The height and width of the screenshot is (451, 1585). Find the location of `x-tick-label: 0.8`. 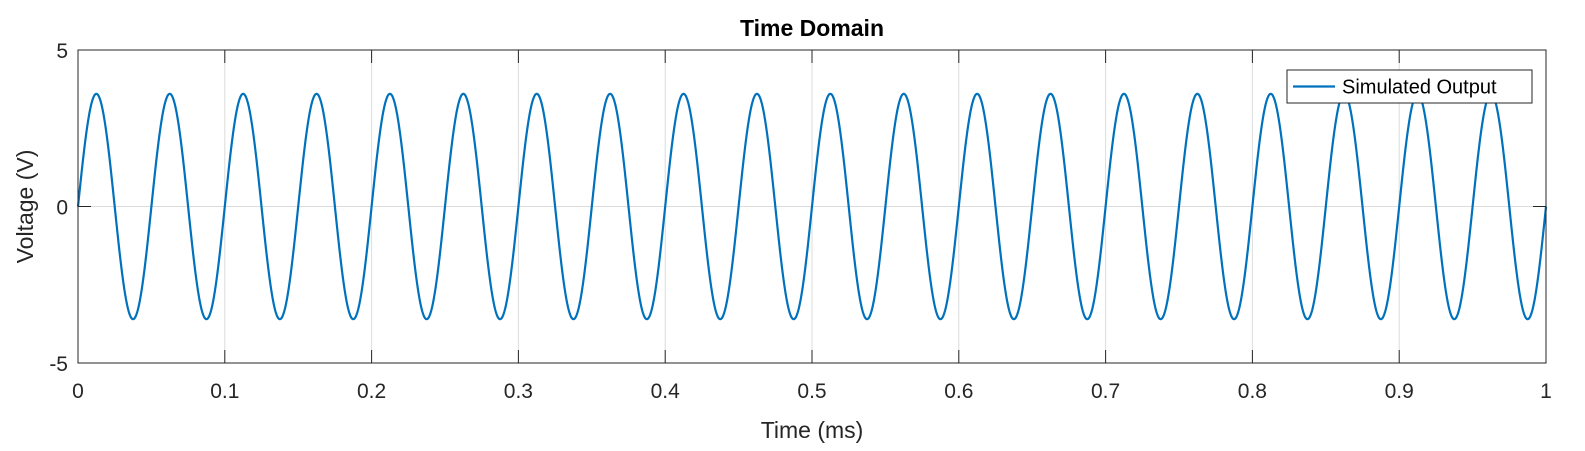

x-tick-label: 0.8 is located at coordinates (1252, 391).